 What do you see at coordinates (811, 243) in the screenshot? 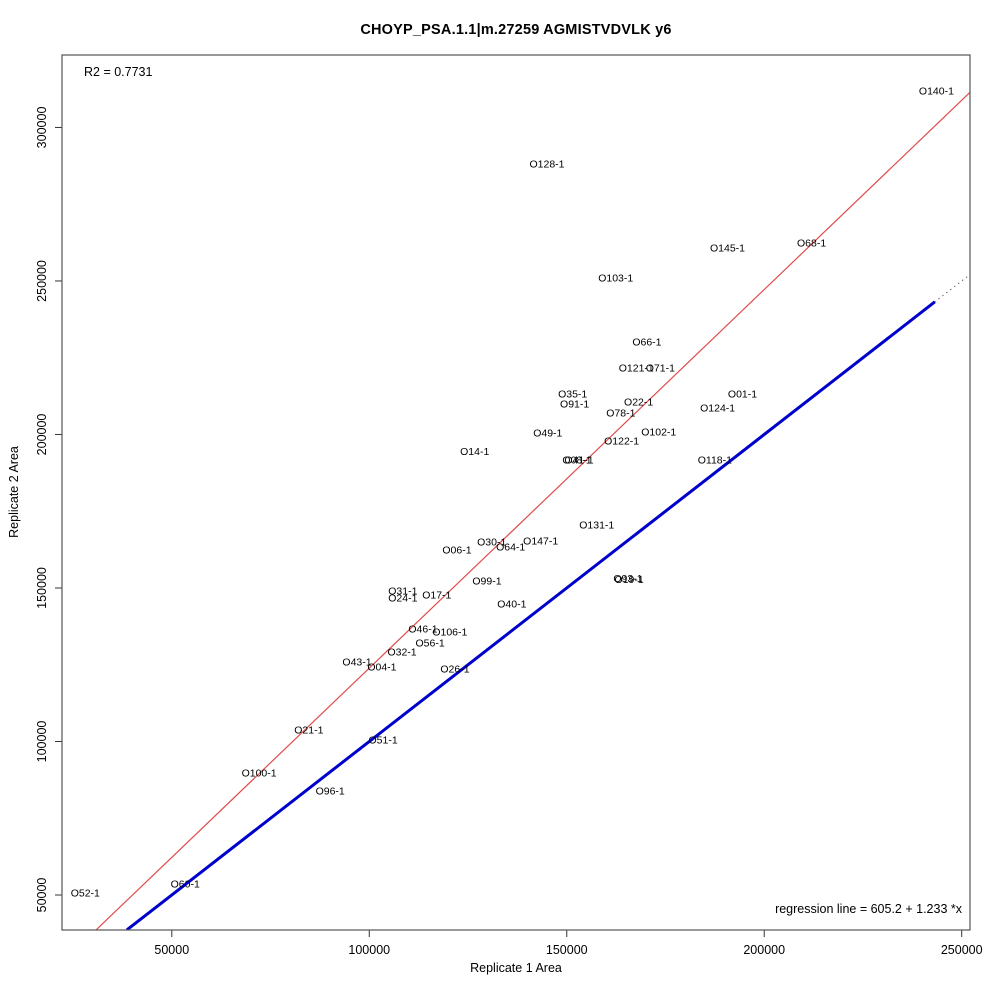
I see `point-label: O68-1` at bounding box center [811, 243].